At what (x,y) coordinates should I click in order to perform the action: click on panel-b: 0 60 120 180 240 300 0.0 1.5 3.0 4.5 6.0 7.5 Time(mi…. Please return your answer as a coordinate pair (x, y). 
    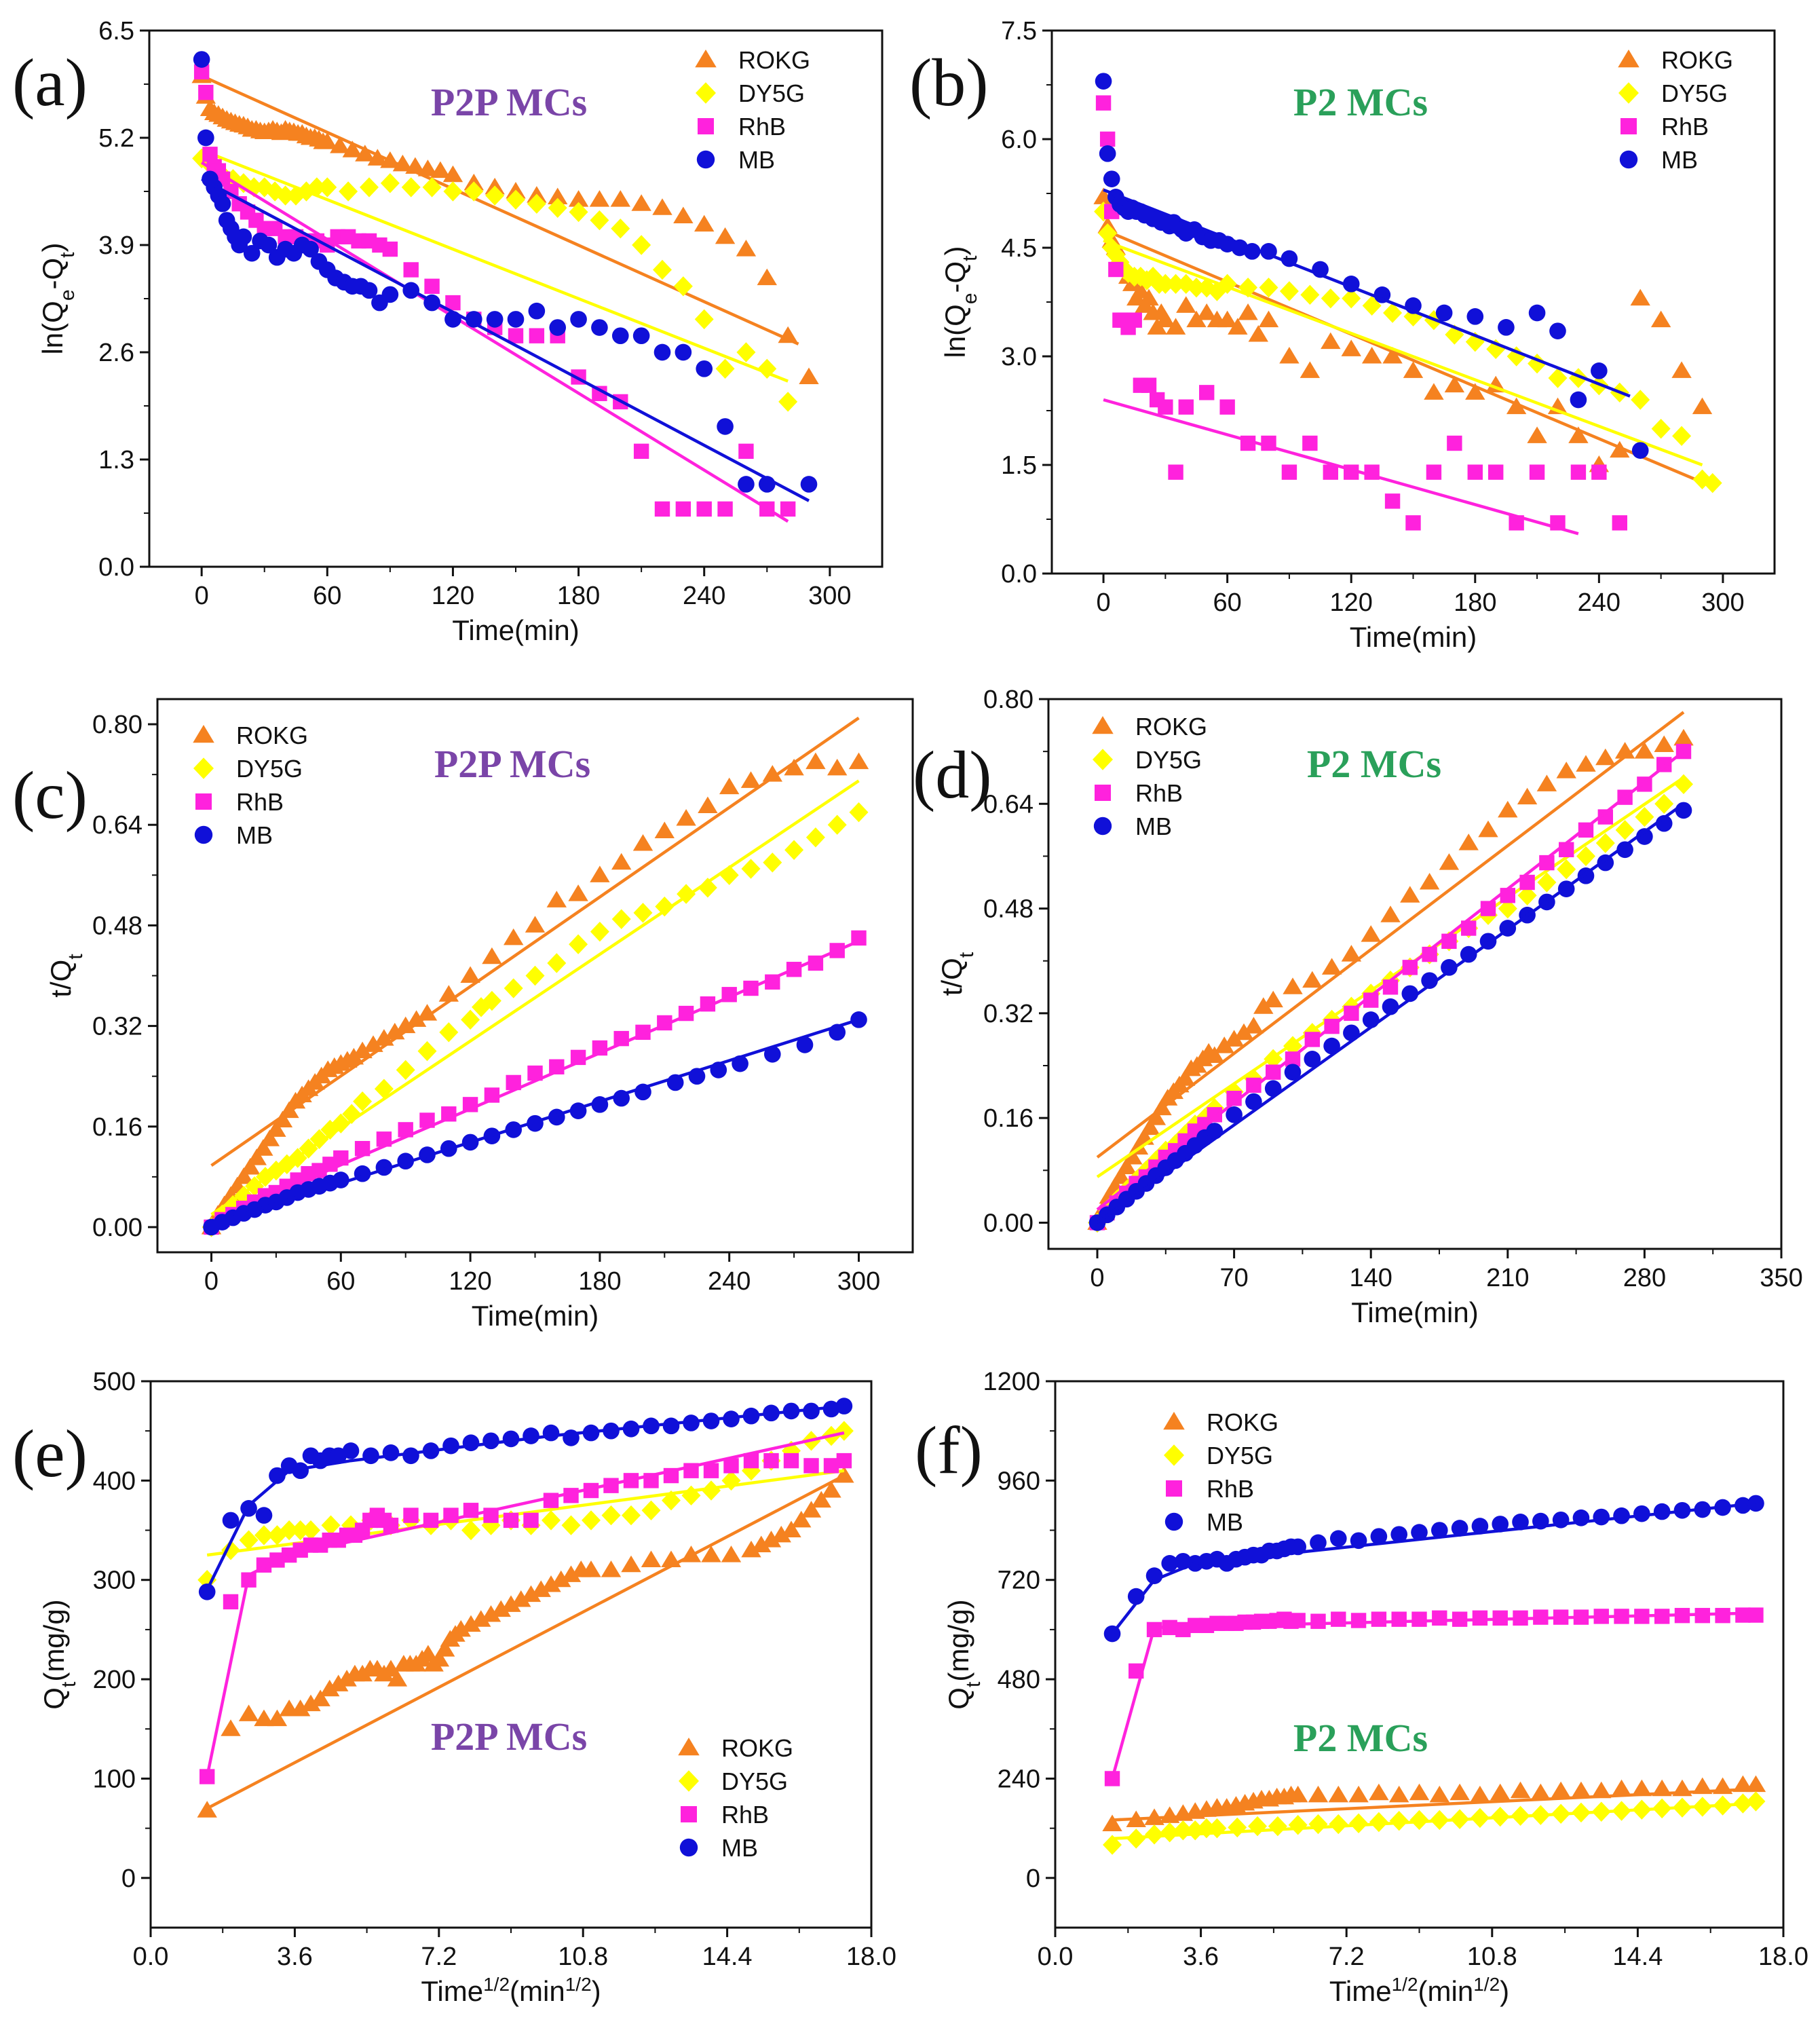
    Looking at the image, I should click on (1343, 335).